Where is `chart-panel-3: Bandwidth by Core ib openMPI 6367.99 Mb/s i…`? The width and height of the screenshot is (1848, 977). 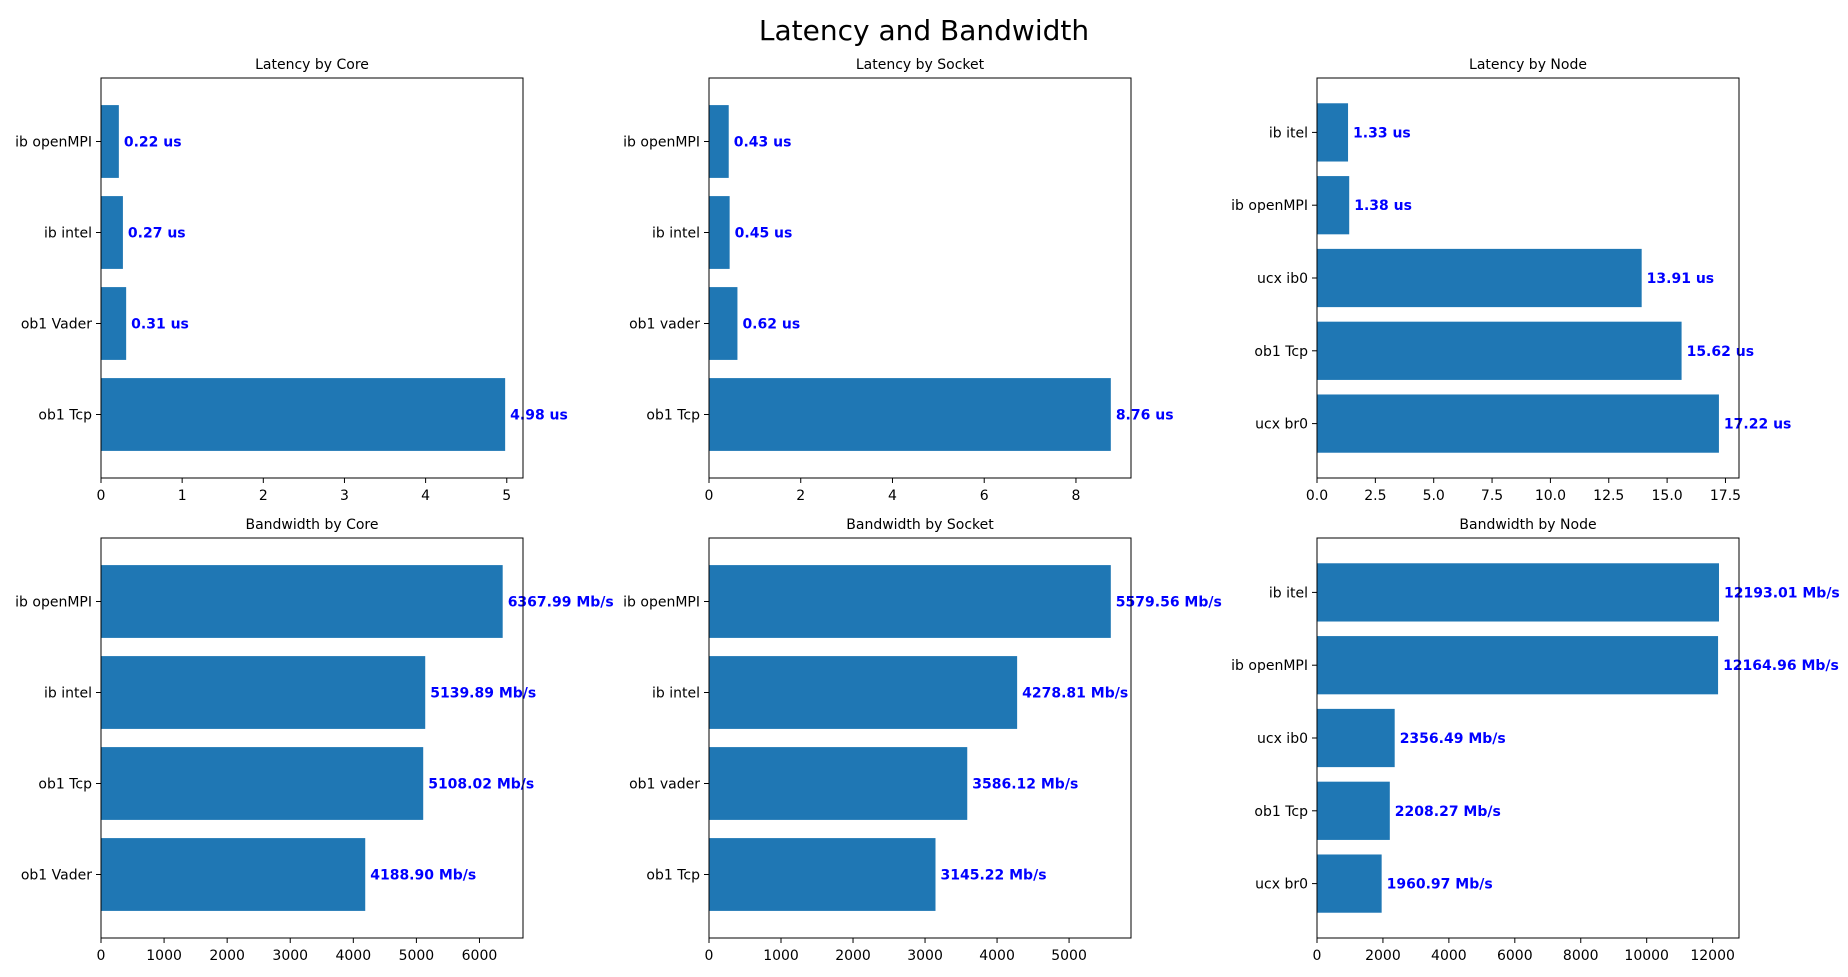 chart-panel-3: Bandwidth by Core ib openMPI 6367.99 Mb/s i… is located at coordinates (314, 740).